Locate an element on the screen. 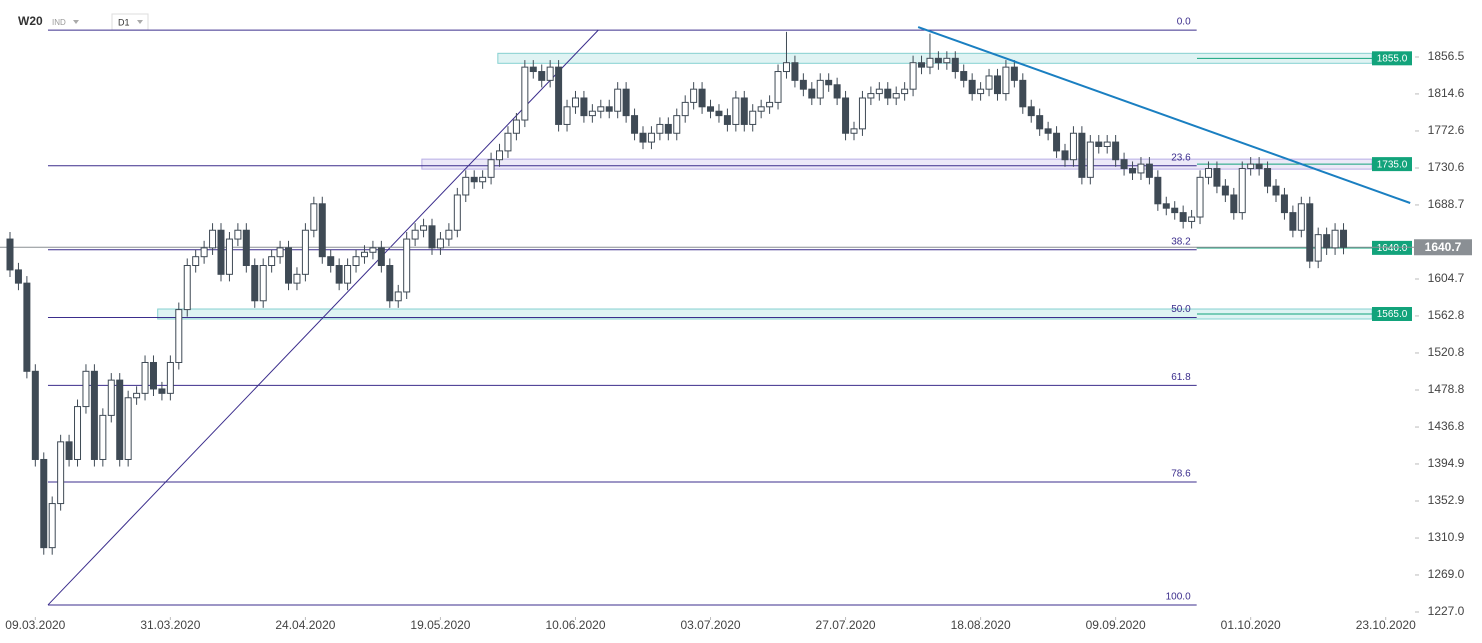  x-tick-label: 09.09.2020 is located at coordinates (1116, 625).